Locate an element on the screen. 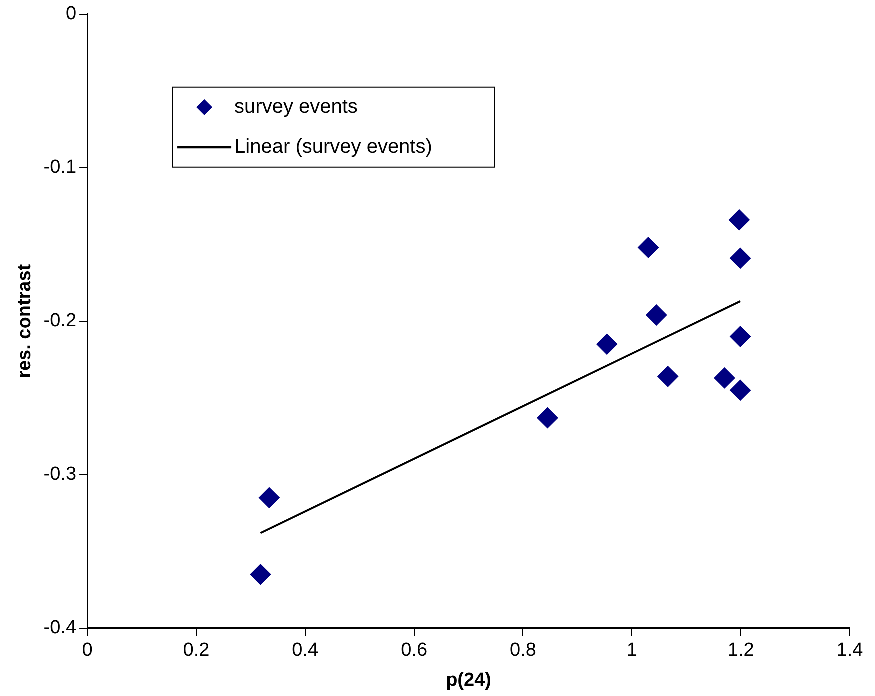 This screenshot has width=875, height=696. x-tick-label: 0.8 is located at coordinates (523, 651).